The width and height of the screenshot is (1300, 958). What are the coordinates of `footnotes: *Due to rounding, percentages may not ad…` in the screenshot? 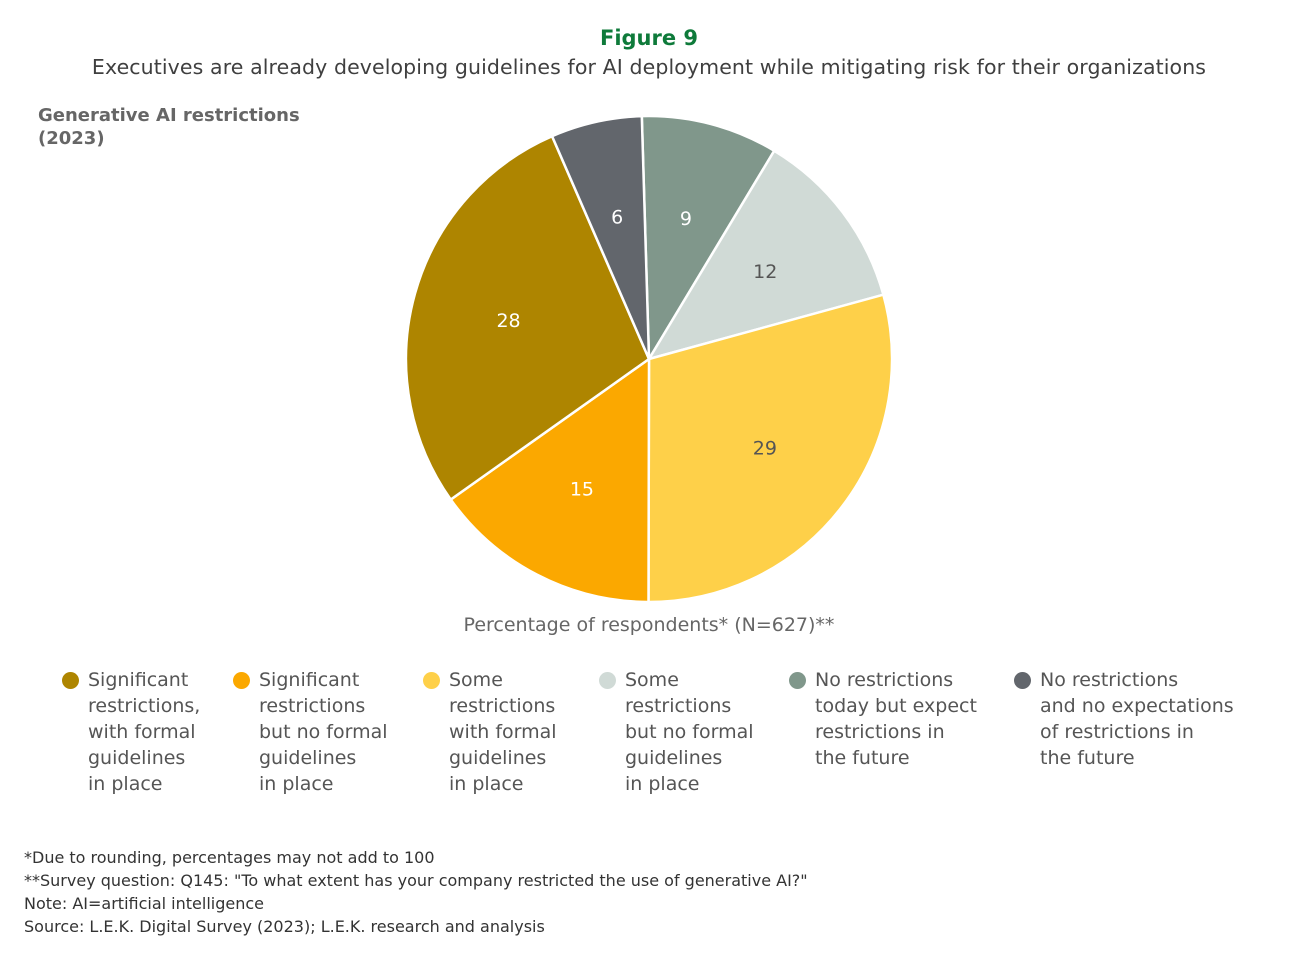 It's located at (416, 892).